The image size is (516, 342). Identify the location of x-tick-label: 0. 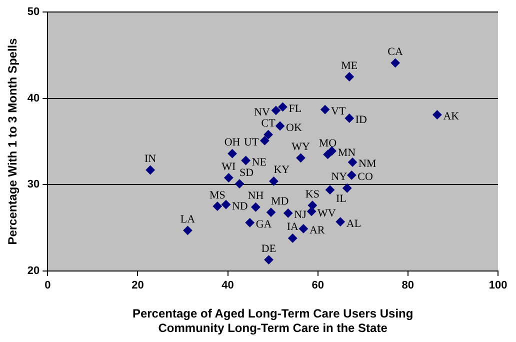
(47, 286).